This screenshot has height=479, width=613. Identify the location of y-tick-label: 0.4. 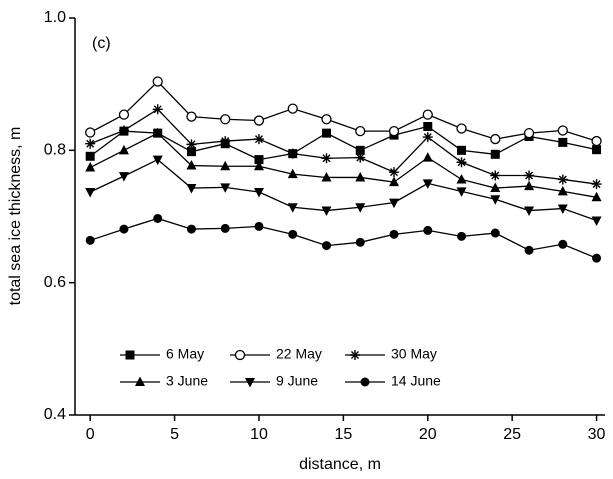
(55, 414).